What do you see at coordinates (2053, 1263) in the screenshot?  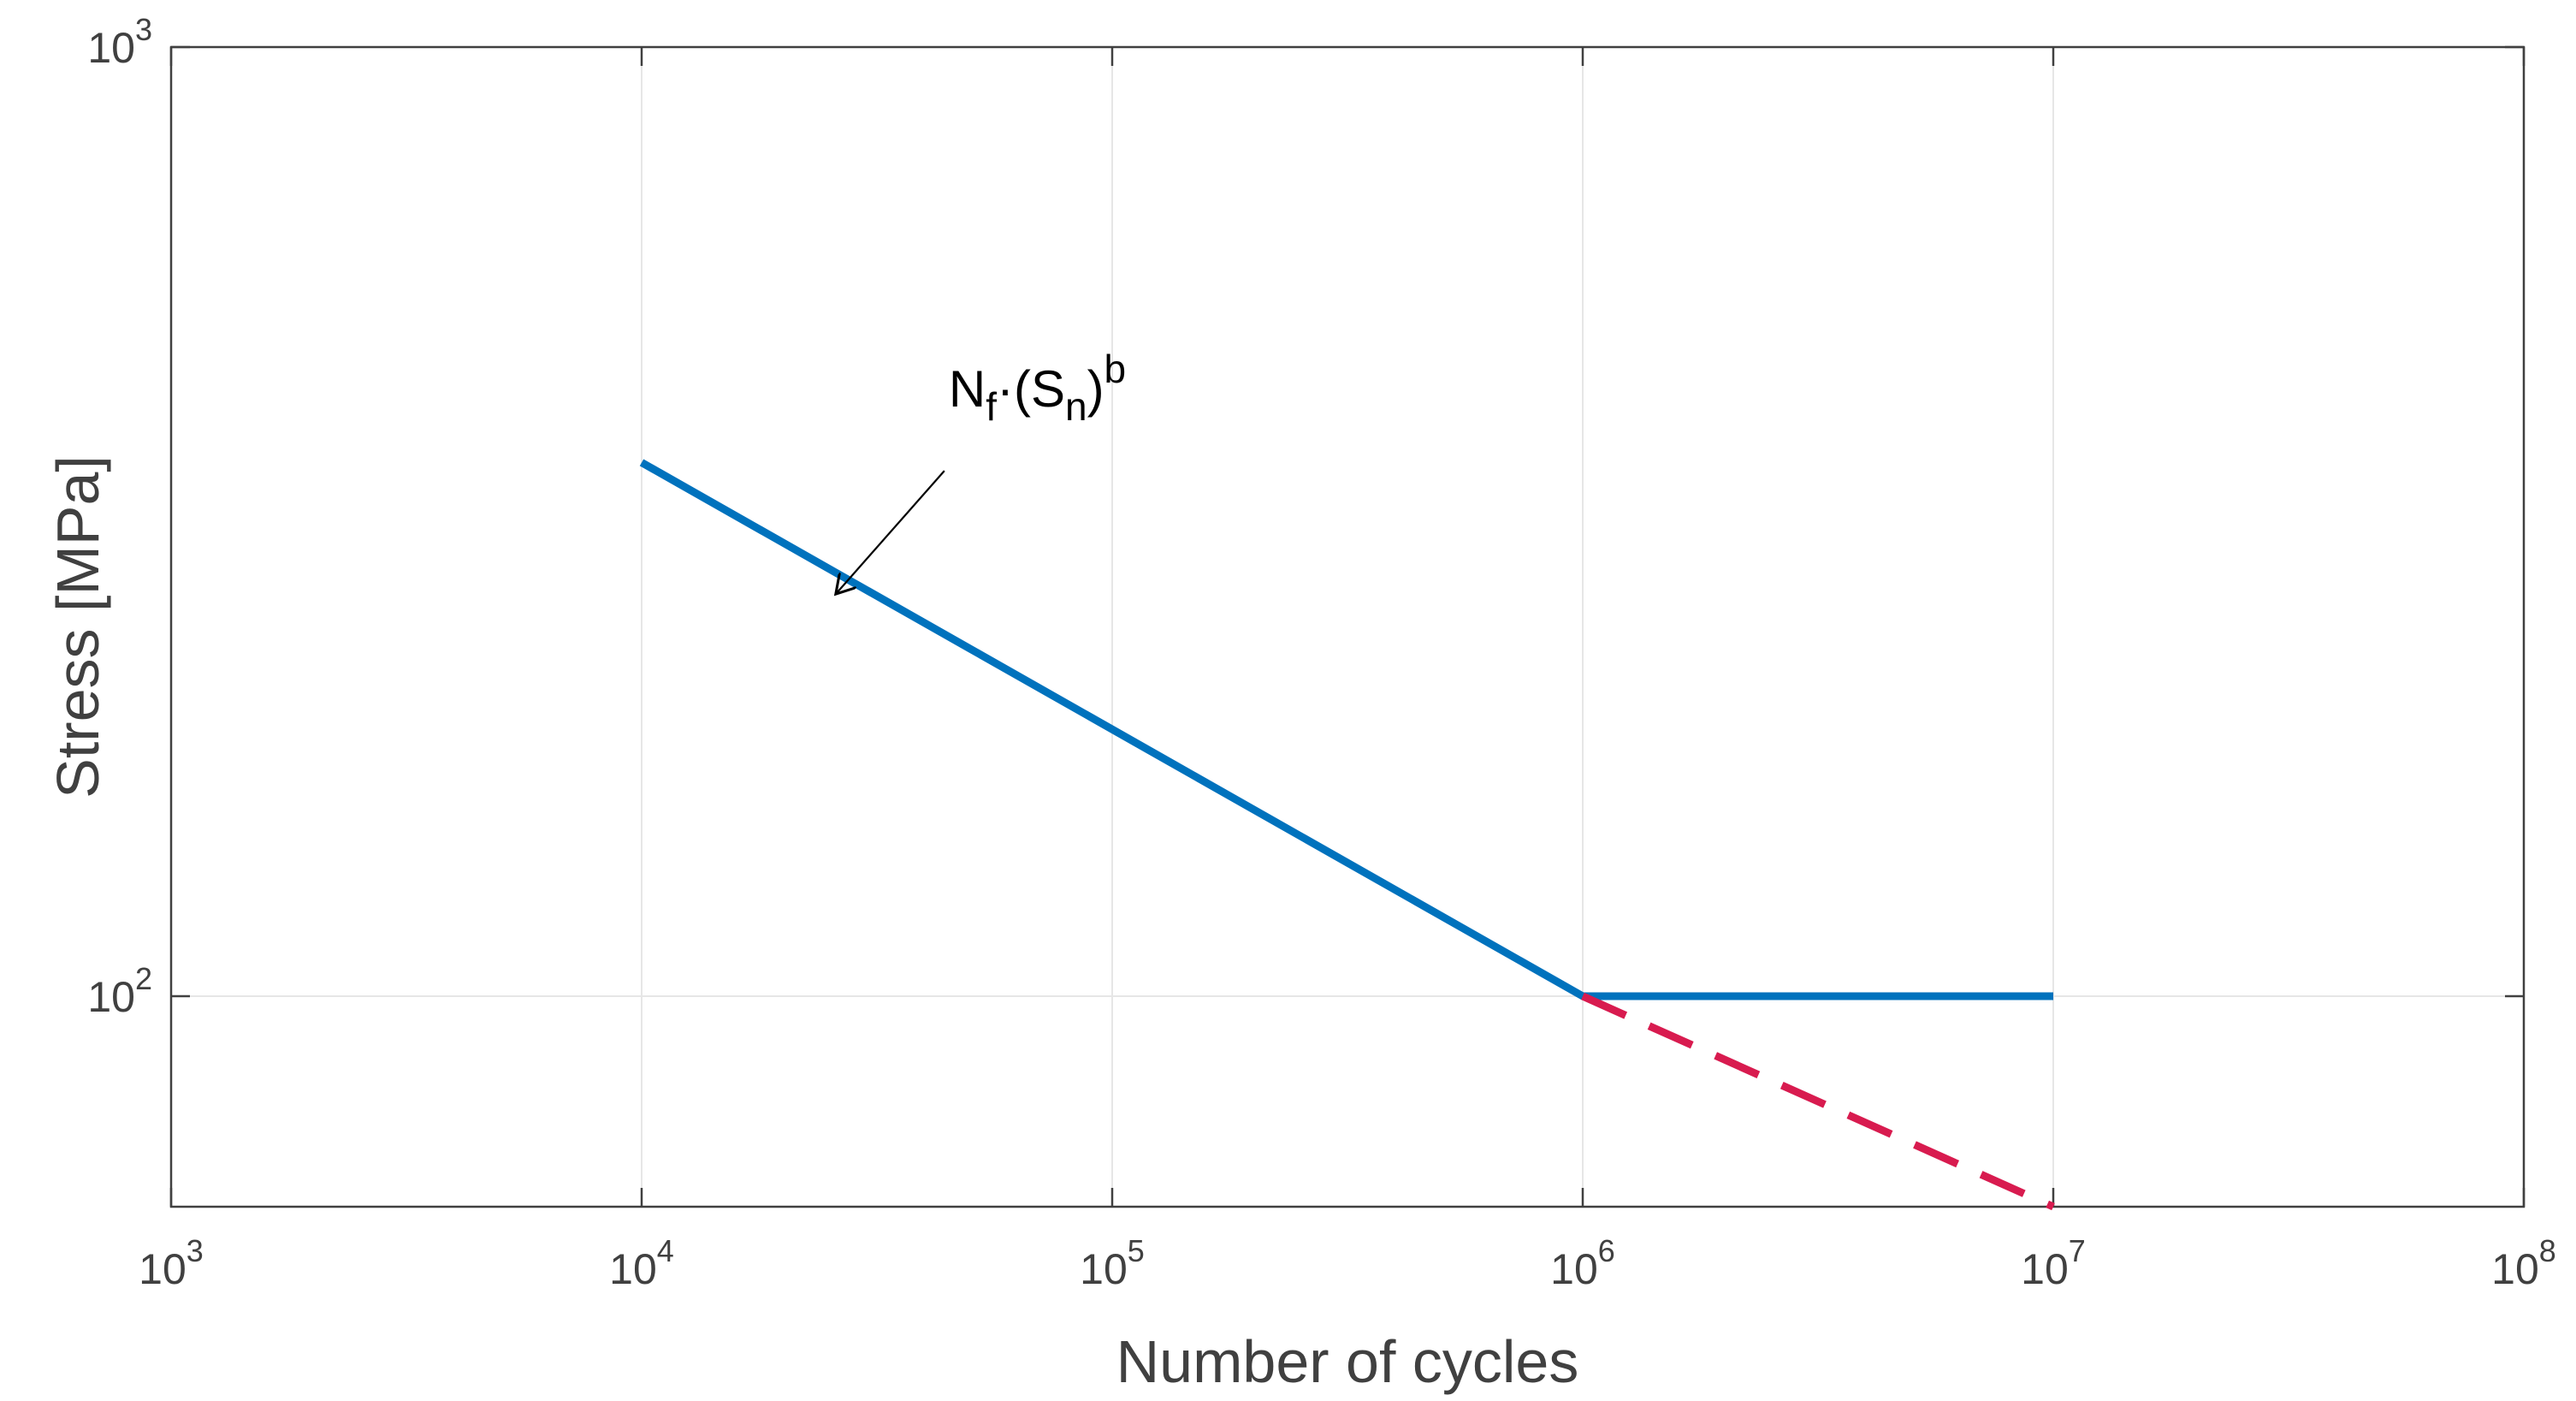 I see `x-tick-label: 10⁷` at bounding box center [2053, 1263].